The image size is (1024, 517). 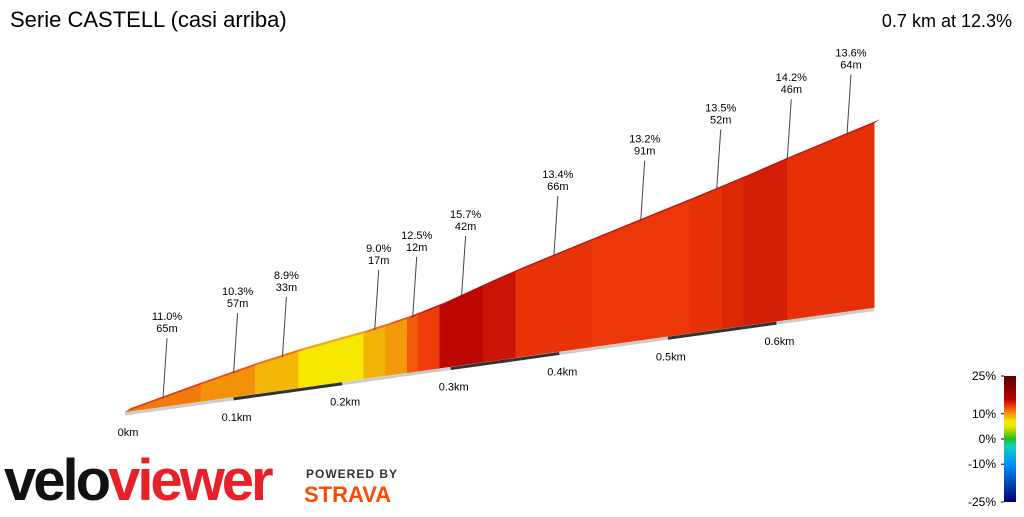 What do you see at coordinates (644, 140) in the screenshot?
I see `annotation-grade: 13.2%` at bounding box center [644, 140].